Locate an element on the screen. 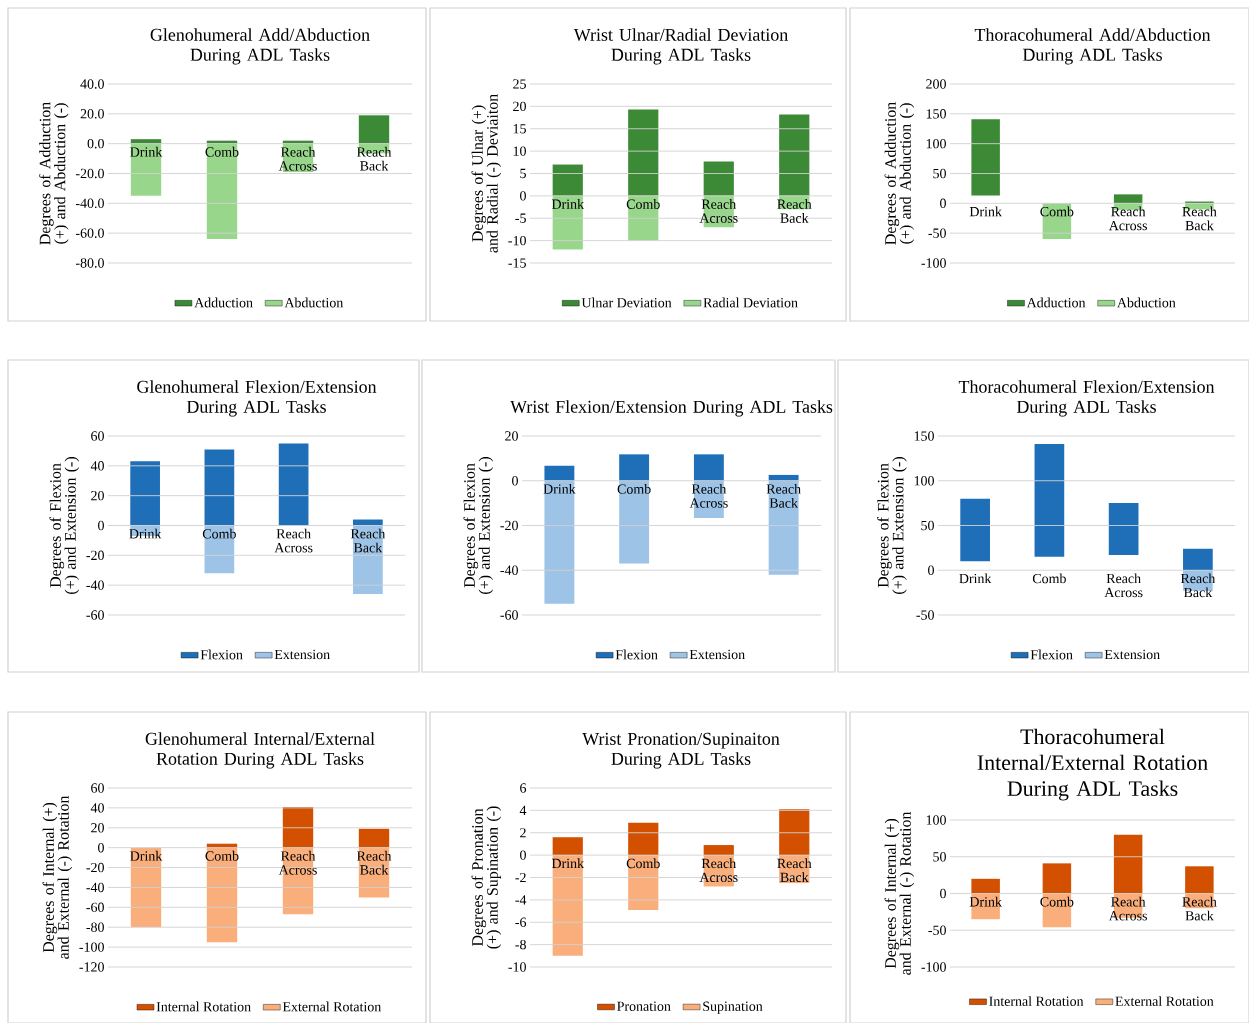  y-tick-label: -60.0 is located at coordinates (89, 233).